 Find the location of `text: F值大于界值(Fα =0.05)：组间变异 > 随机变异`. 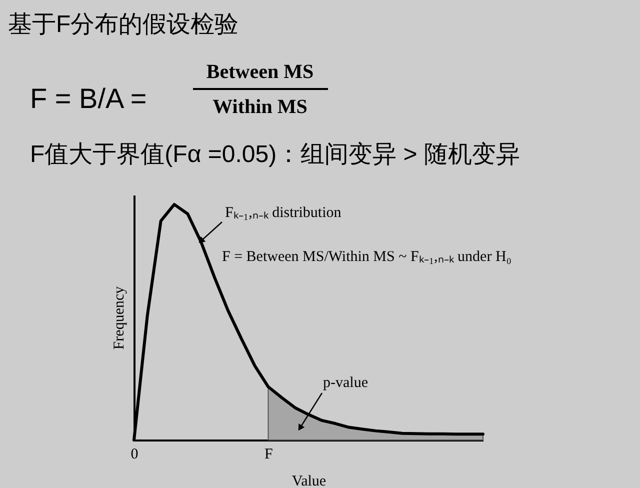

text: F值大于界值(Fα =0.05)：组间变异 > 随机变异 is located at coordinates (275, 154).